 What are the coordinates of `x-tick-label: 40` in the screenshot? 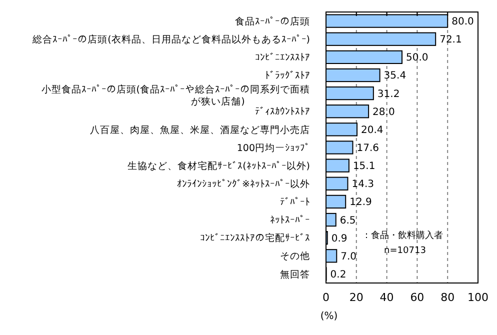 It's located at (387, 297).